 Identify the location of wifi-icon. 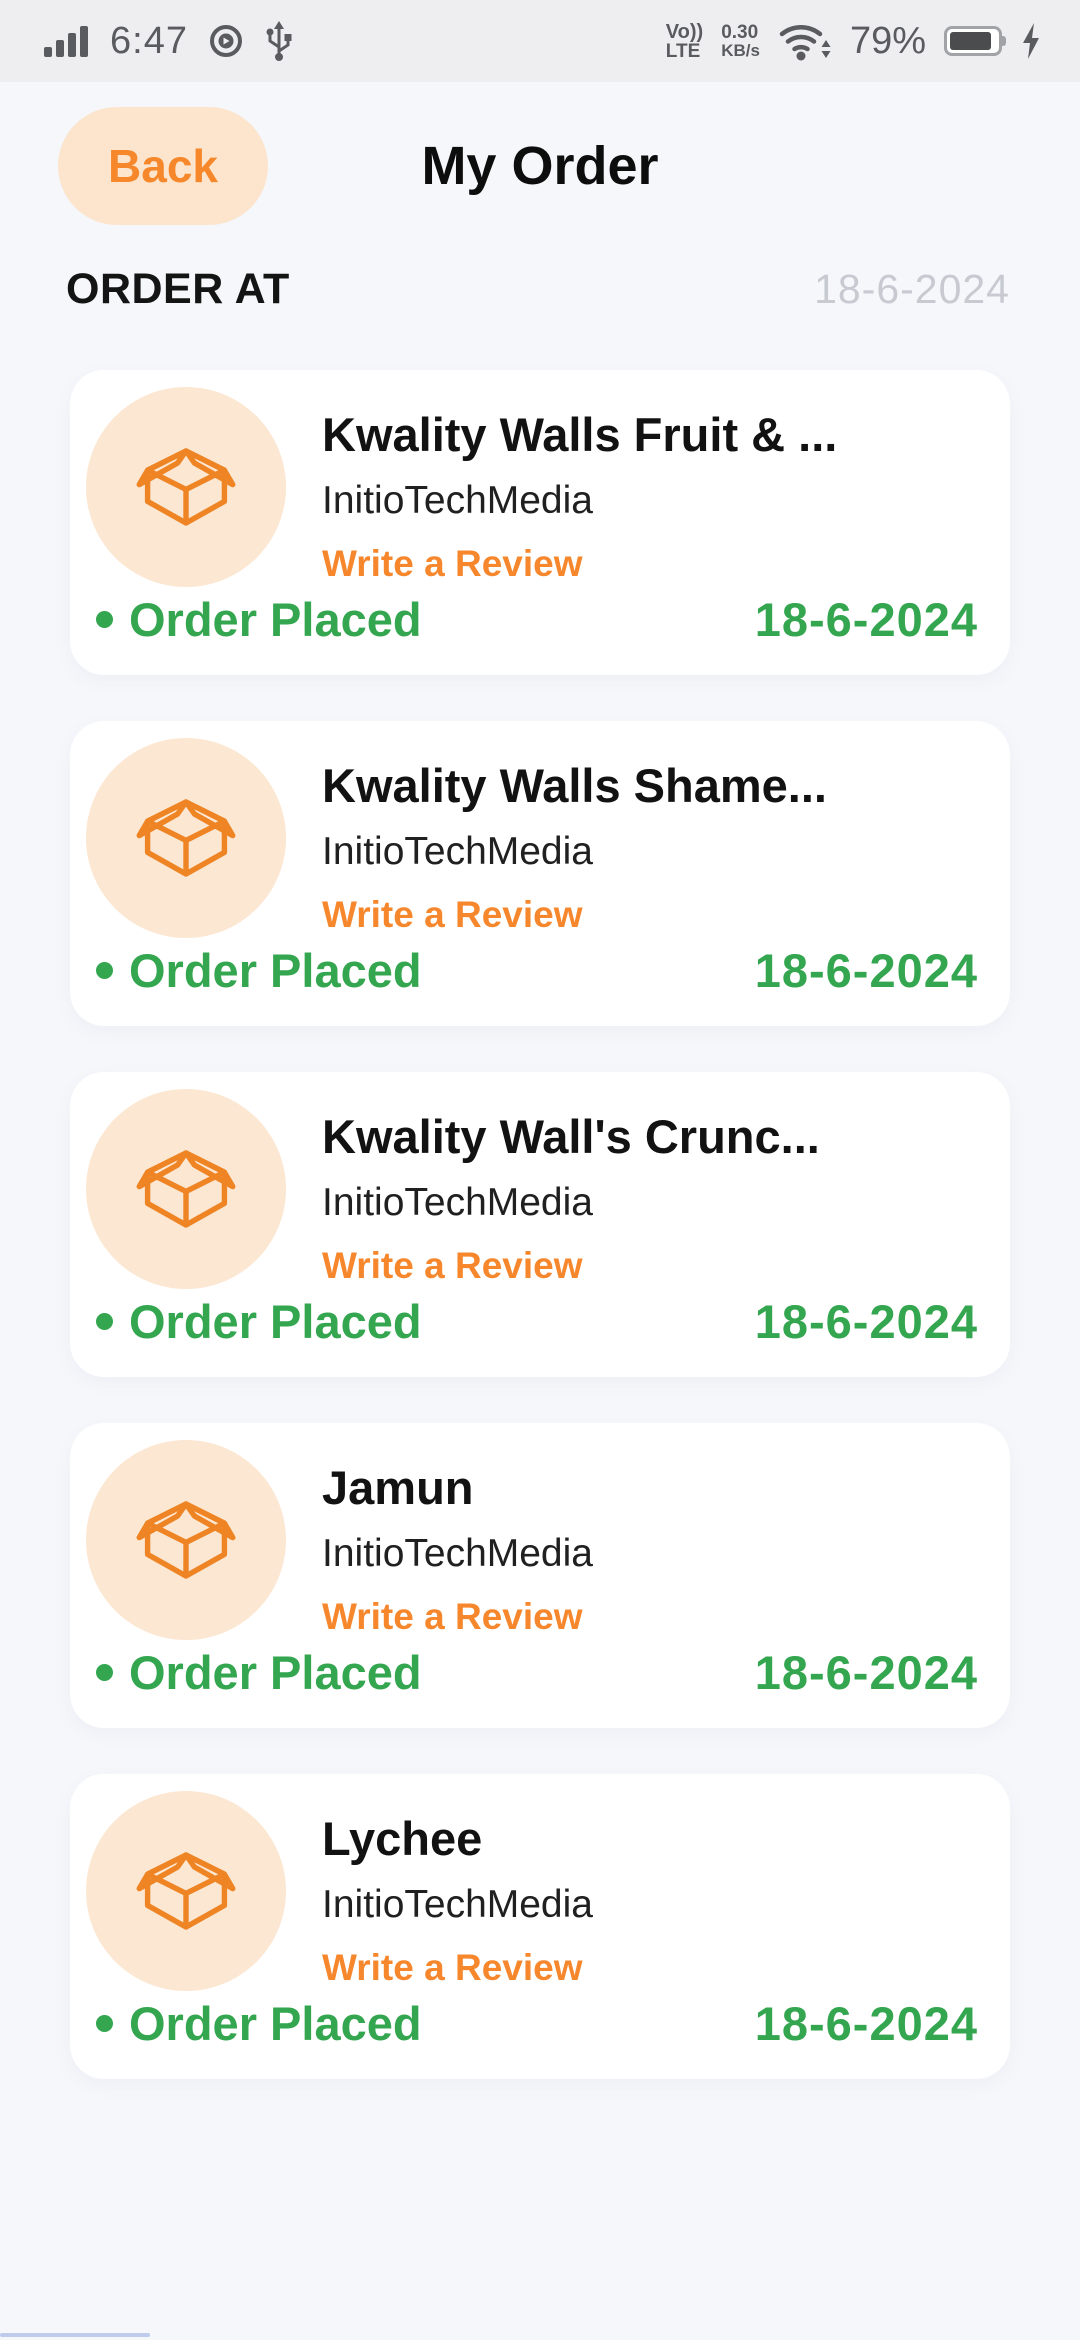
(805, 42).